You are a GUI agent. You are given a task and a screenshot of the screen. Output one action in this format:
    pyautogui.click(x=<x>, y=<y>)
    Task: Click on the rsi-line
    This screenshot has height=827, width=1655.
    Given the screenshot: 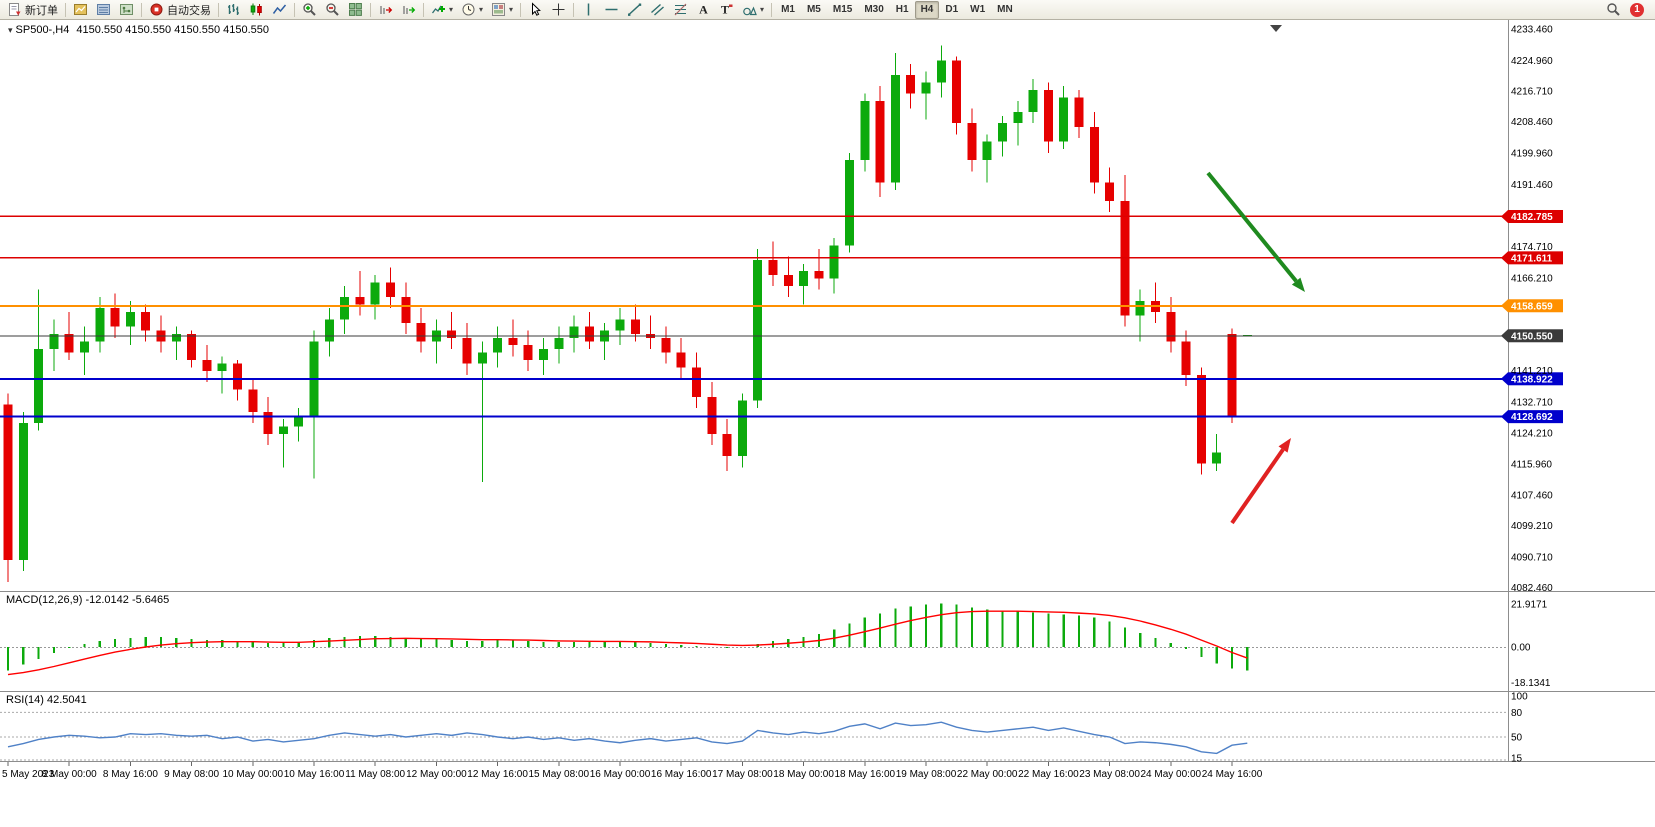 What is the action you would take?
    pyautogui.click(x=627, y=738)
    